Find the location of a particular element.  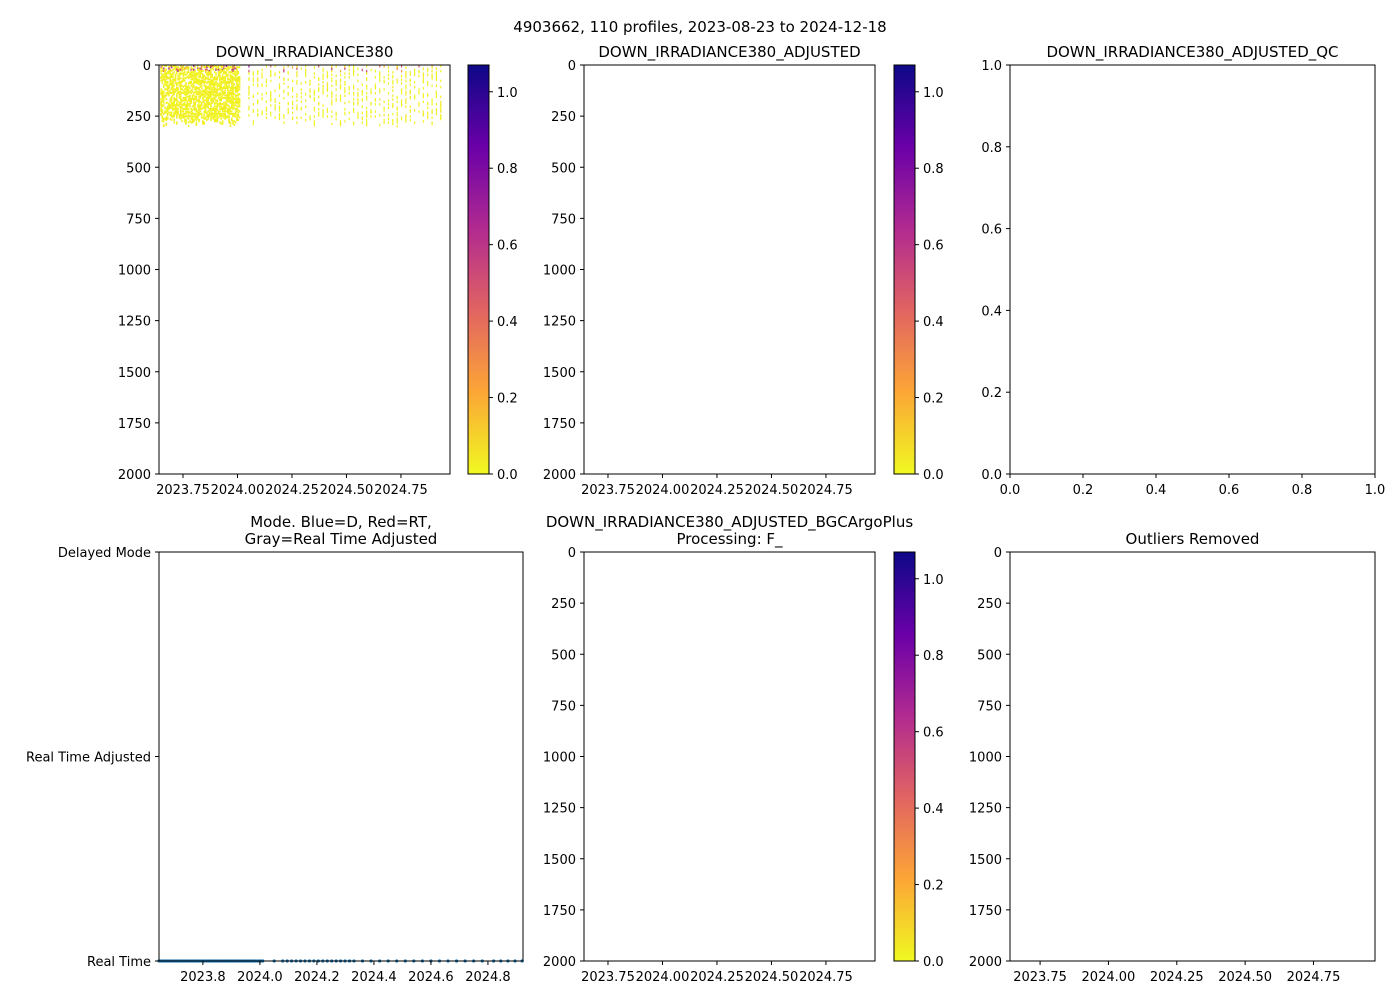

colorbar-gradient is located at coordinates (904, 756).